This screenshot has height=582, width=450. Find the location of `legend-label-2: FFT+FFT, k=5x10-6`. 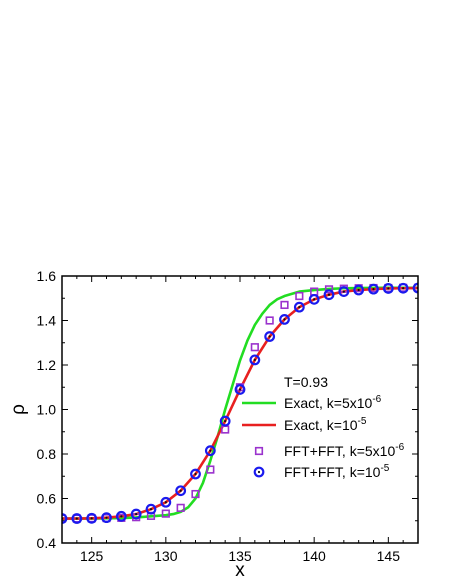

legend-label-2: FFT+FFT, k=5x10-6 is located at coordinates (344, 450).